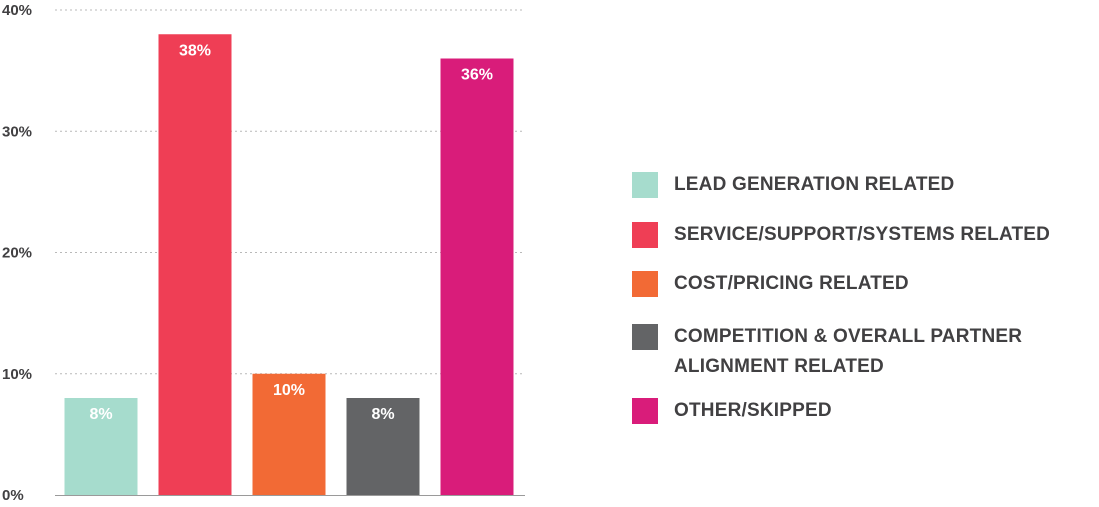  Describe the element at coordinates (17, 374) in the screenshot. I see `y-tick-label: 10%` at that location.